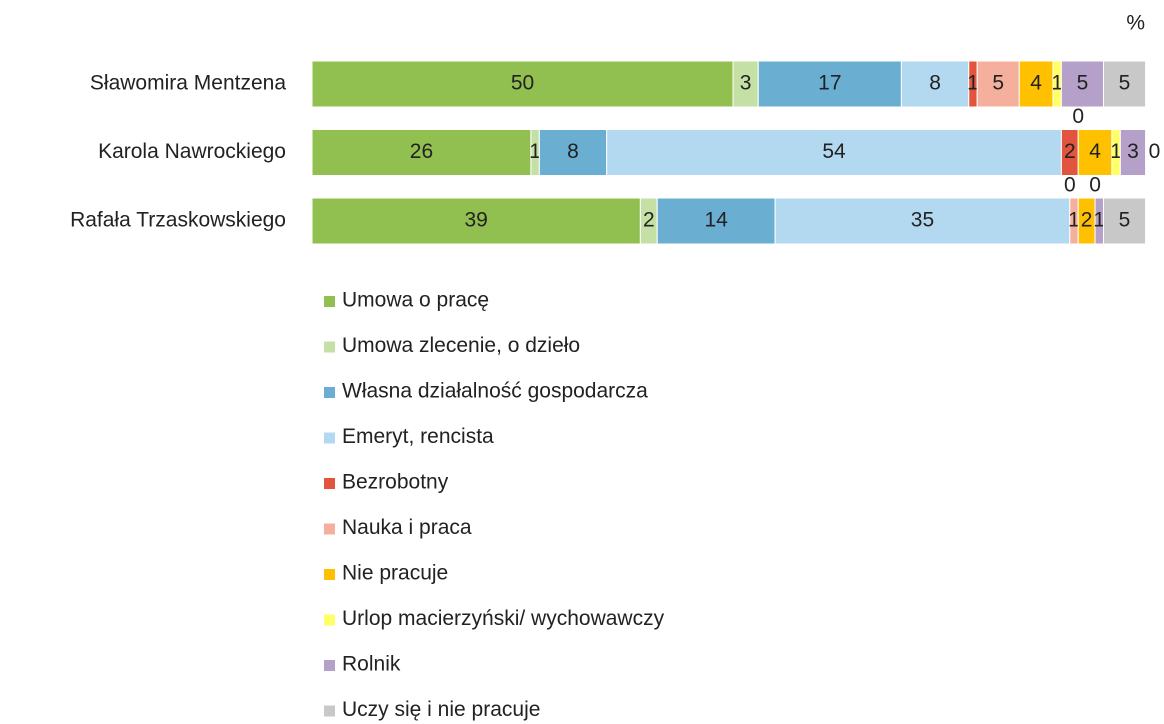 This screenshot has width=1164, height=724. Describe the element at coordinates (192, 151) in the screenshot. I see `category-label: Karola Nawrockiego` at that location.